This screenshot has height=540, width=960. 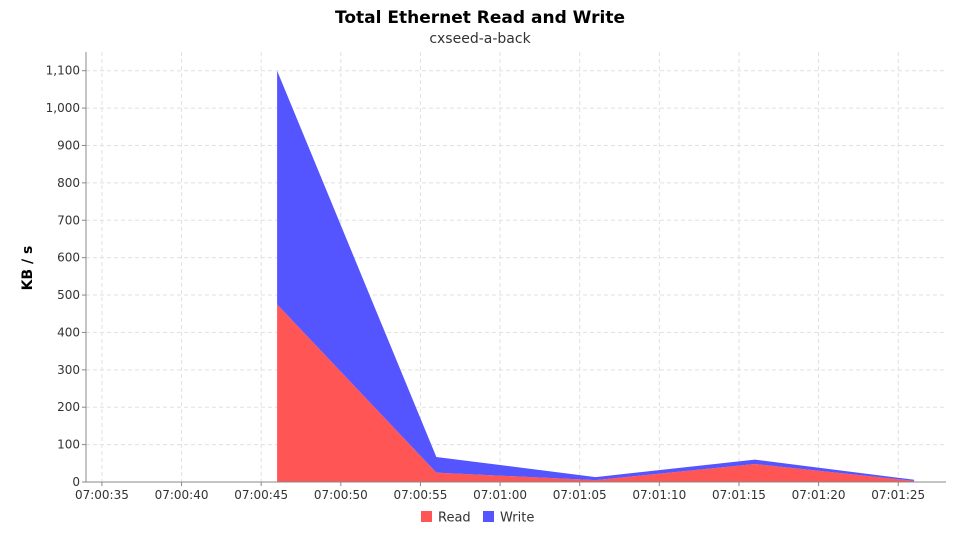 What do you see at coordinates (68, 332) in the screenshot?
I see `y-tick-label: 400` at bounding box center [68, 332].